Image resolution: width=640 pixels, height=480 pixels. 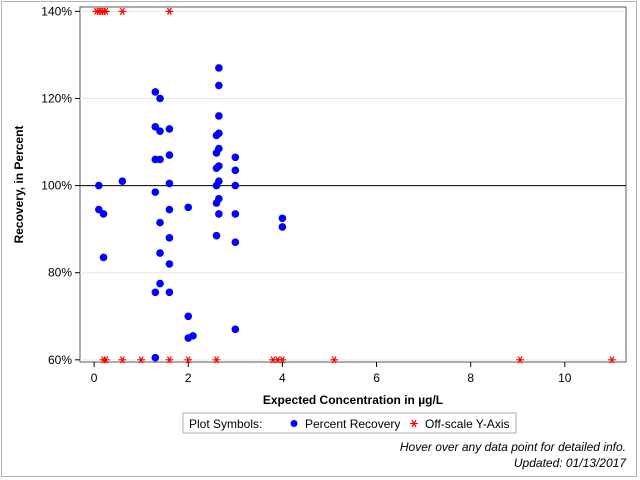 I want to click on legend-marker-off-scale, so click(x=414, y=423).